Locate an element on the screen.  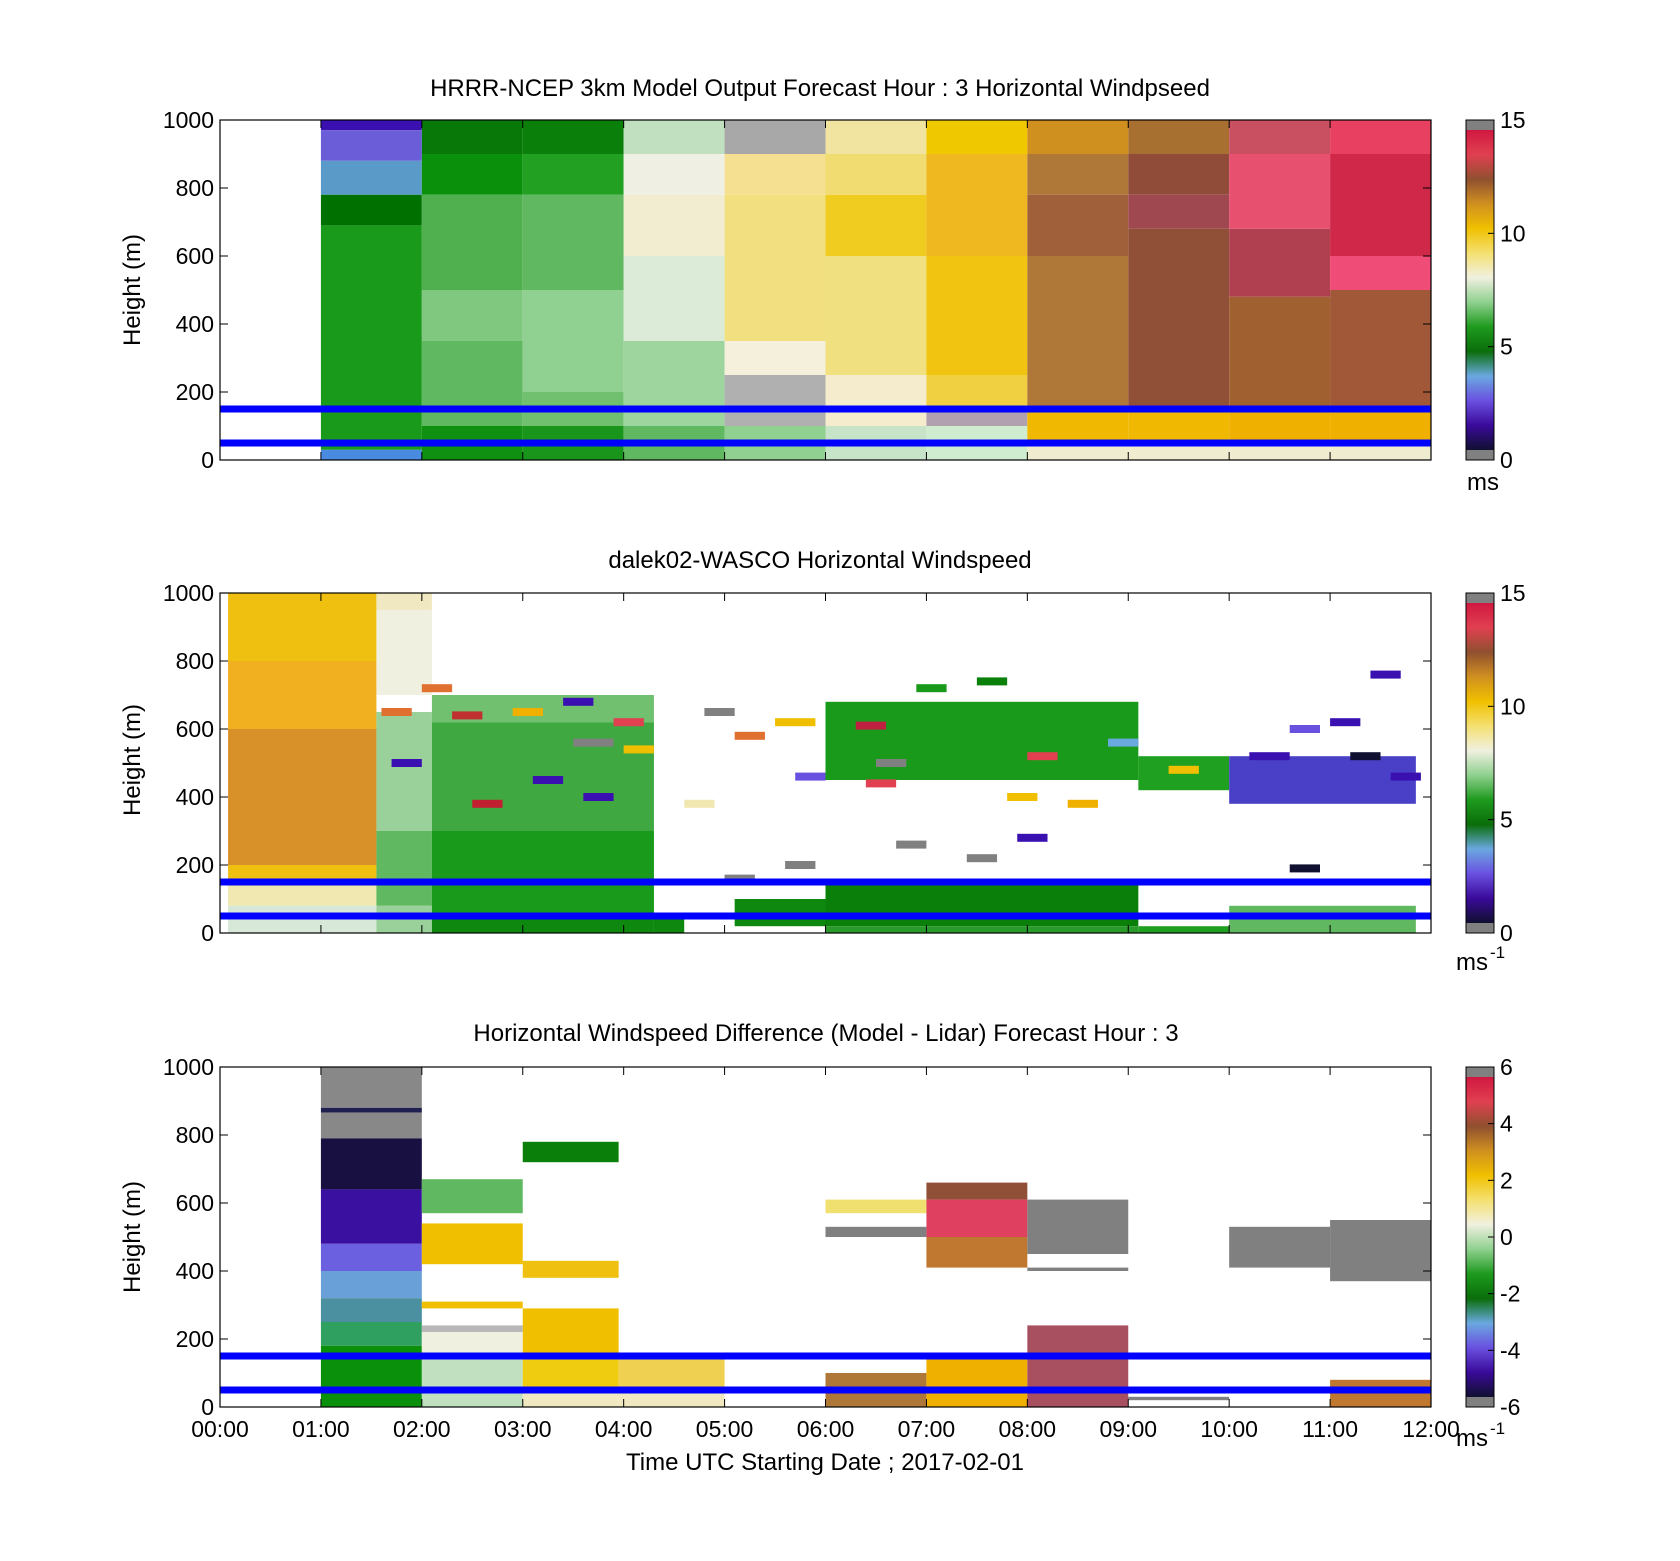
colorbar-cap is located at coordinates (1480, 1072).